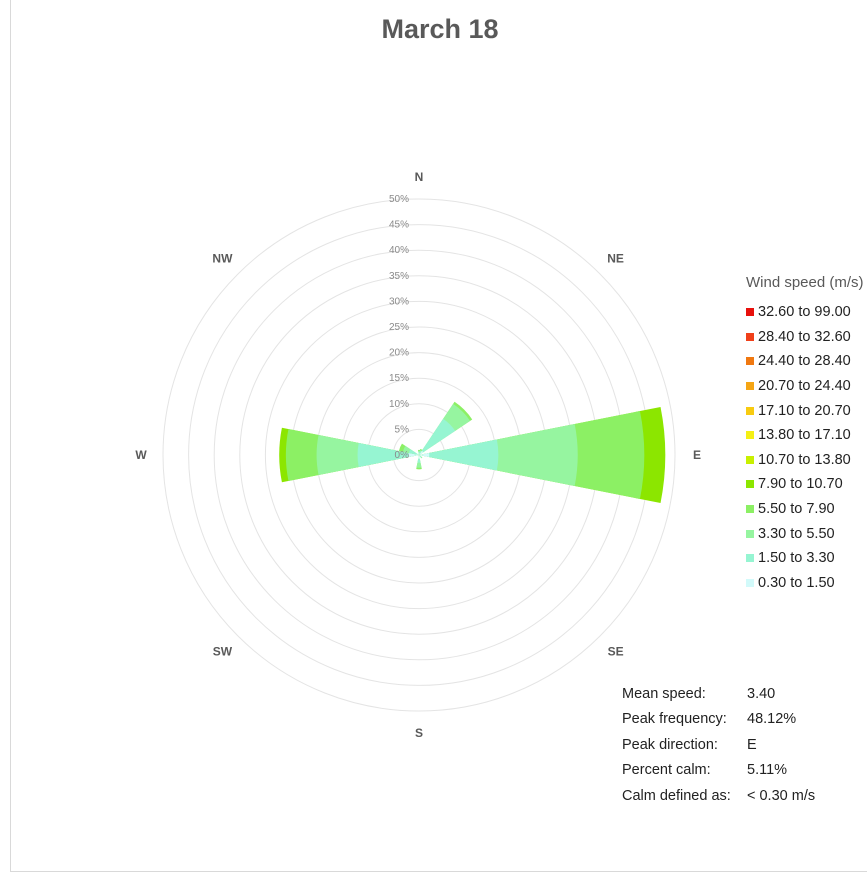 This screenshot has width=867, height=874. Describe the element at coordinates (752, 744) in the screenshot. I see `stat-value: E` at that location.